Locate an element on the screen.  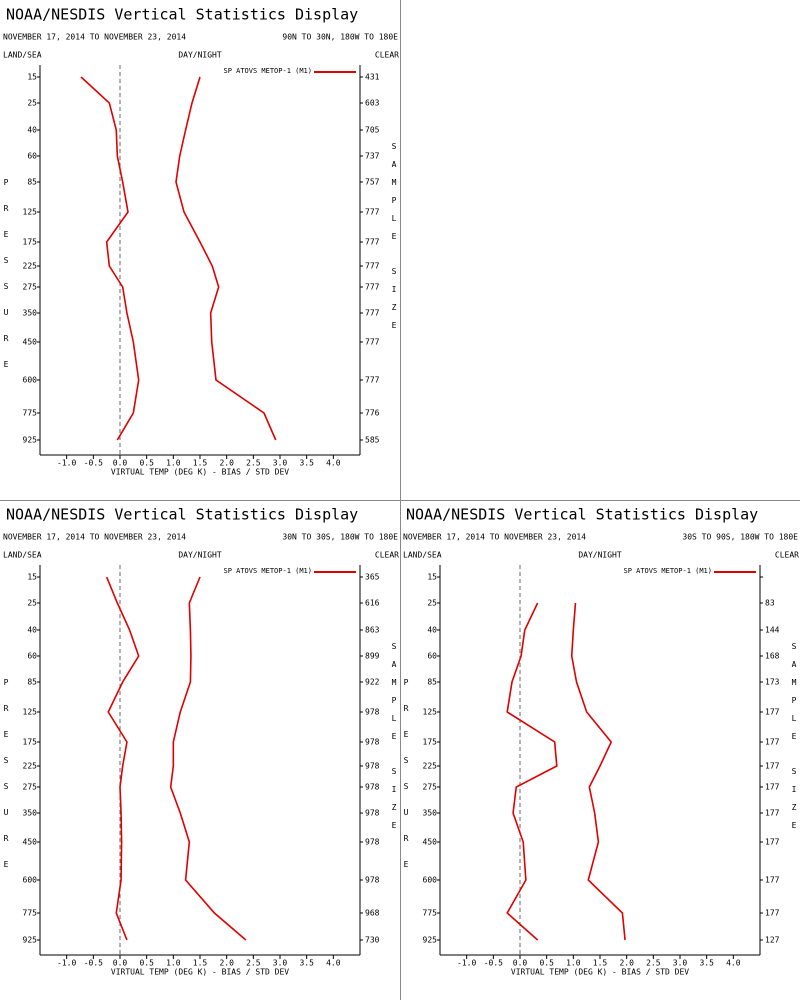
sample-size: 173 is located at coordinates (772, 682).